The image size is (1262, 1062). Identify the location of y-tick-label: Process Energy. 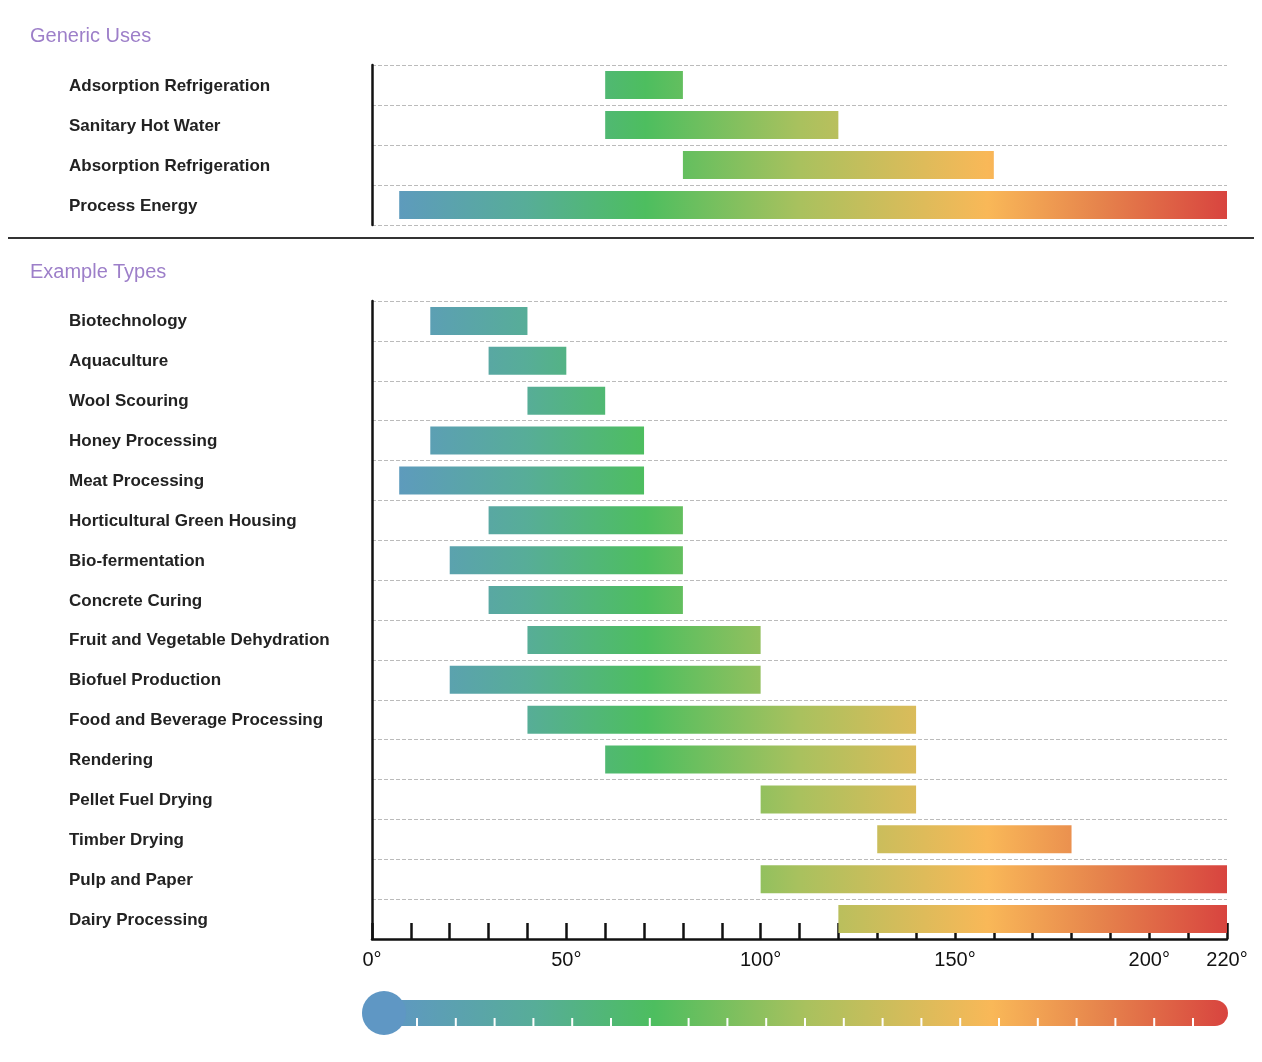
(134, 205).